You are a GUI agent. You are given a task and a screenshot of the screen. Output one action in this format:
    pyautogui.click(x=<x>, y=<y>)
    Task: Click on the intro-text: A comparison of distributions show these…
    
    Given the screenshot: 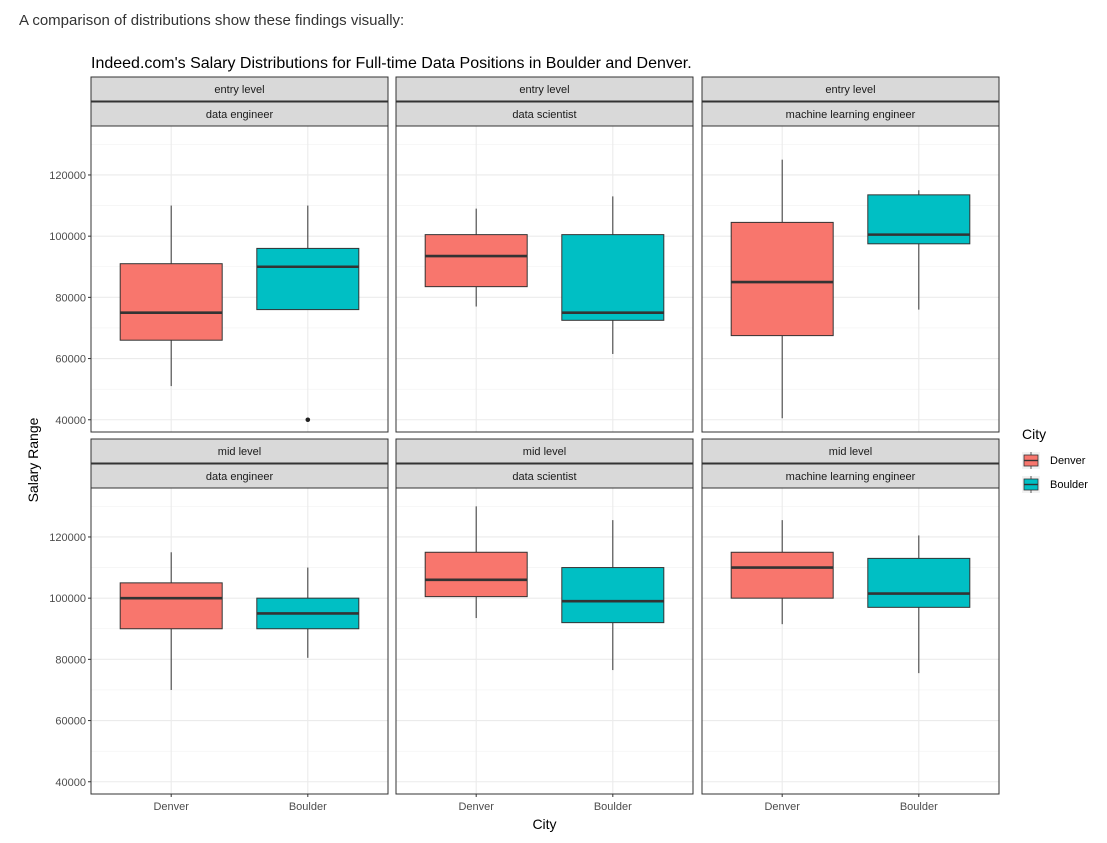 What is the action you would take?
    pyautogui.click(x=212, y=20)
    